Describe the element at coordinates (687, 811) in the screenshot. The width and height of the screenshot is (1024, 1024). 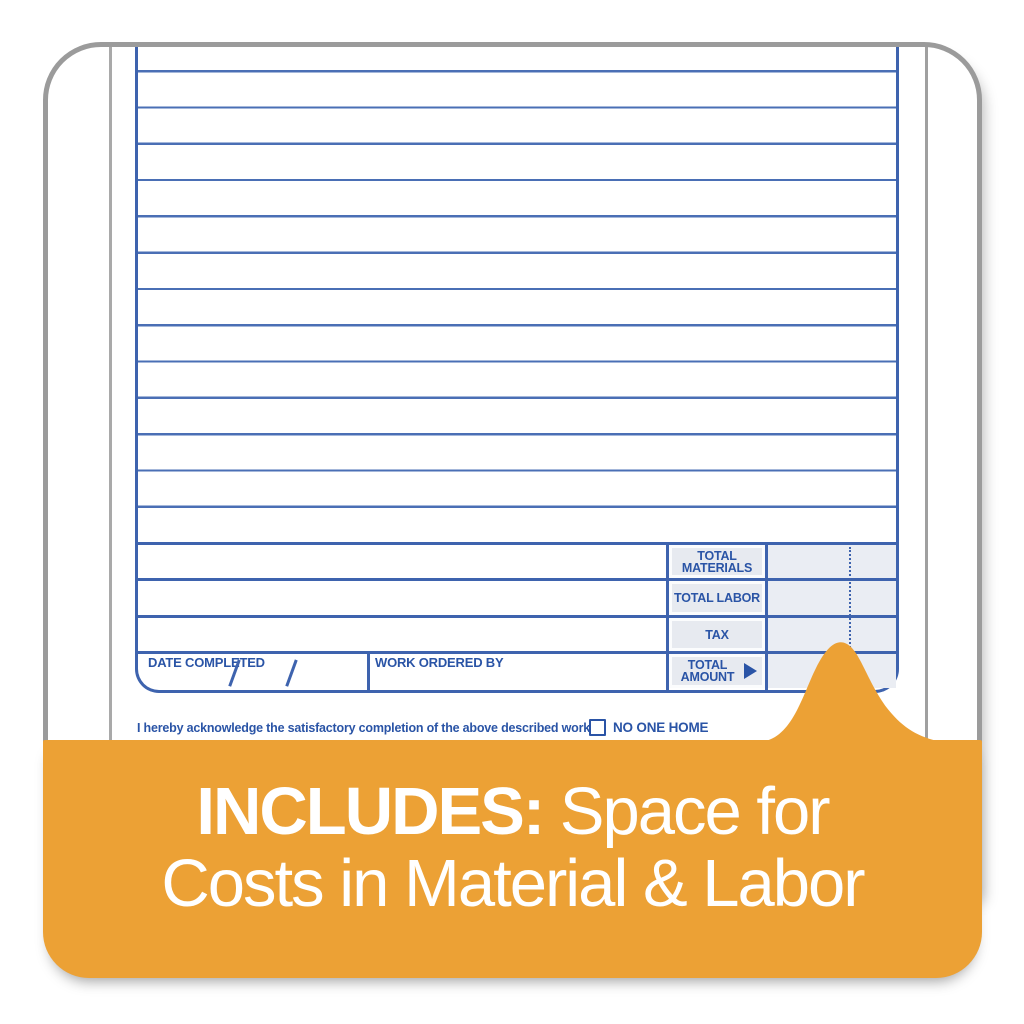
I see `banner-line1-rest: Space for` at that location.